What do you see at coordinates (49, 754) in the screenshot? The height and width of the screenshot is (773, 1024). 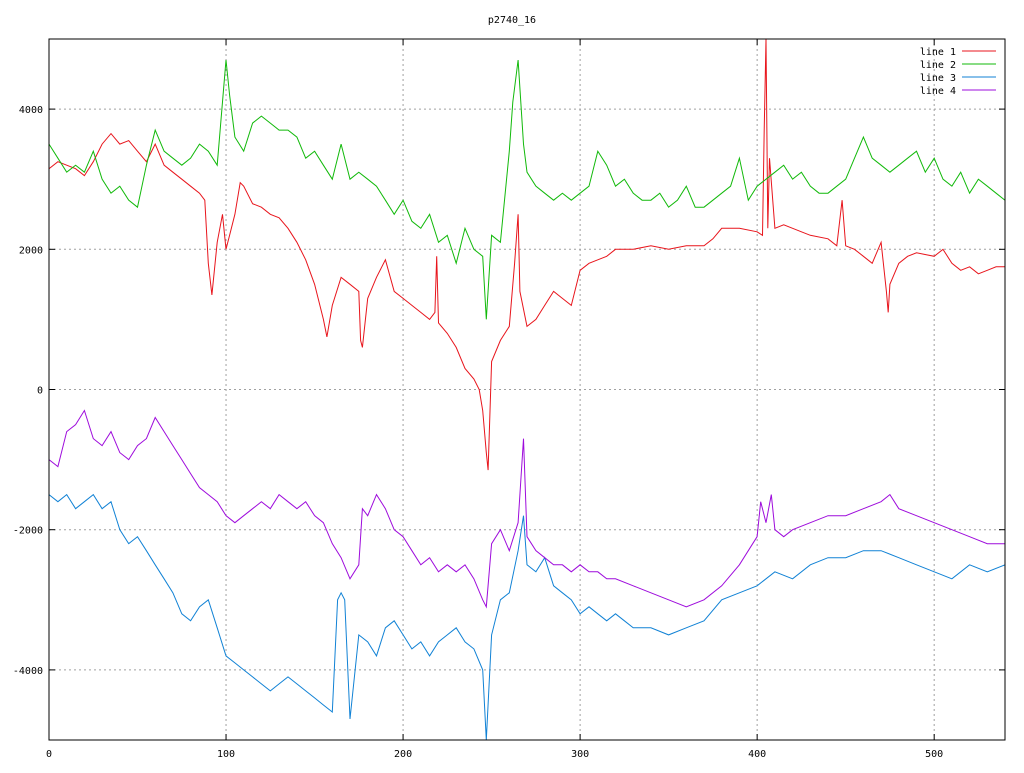 I see `x-tick-label: 0` at bounding box center [49, 754].